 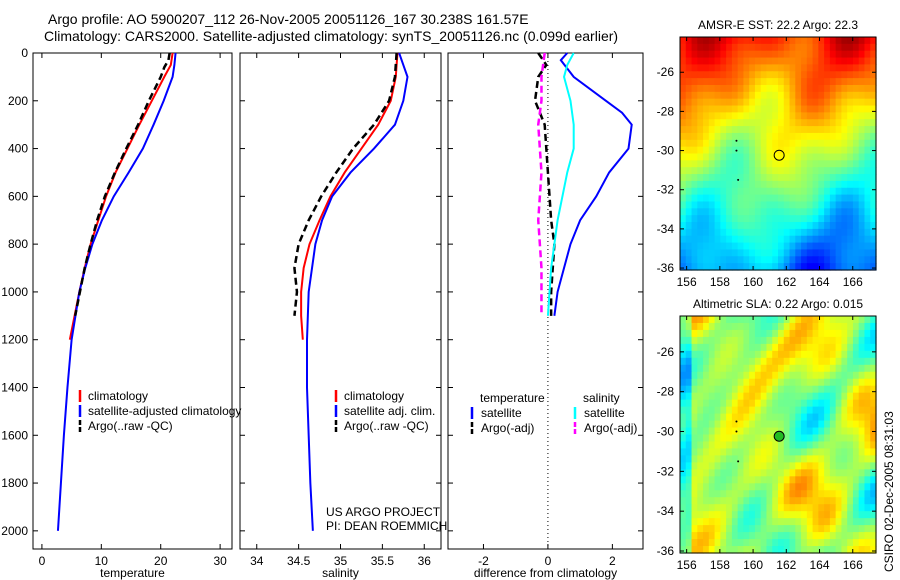 I want to click on legend-label: climatology, so click(x=374, y=396).